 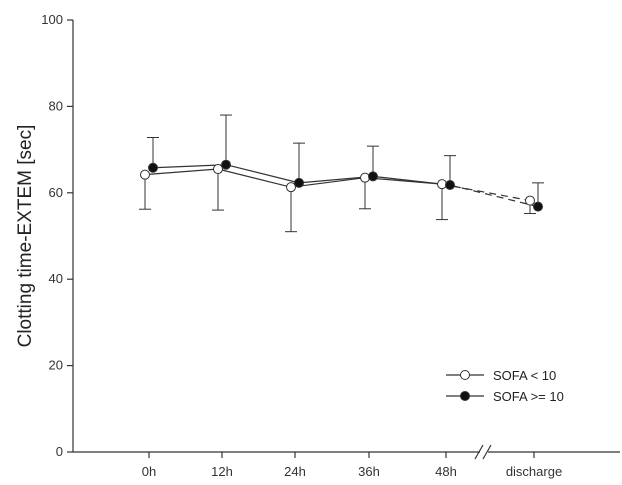 What do you see at coordinates (369, 471) in the screenshot?
I see `x-tick-label: 36h` at bounding box center [369, 471].